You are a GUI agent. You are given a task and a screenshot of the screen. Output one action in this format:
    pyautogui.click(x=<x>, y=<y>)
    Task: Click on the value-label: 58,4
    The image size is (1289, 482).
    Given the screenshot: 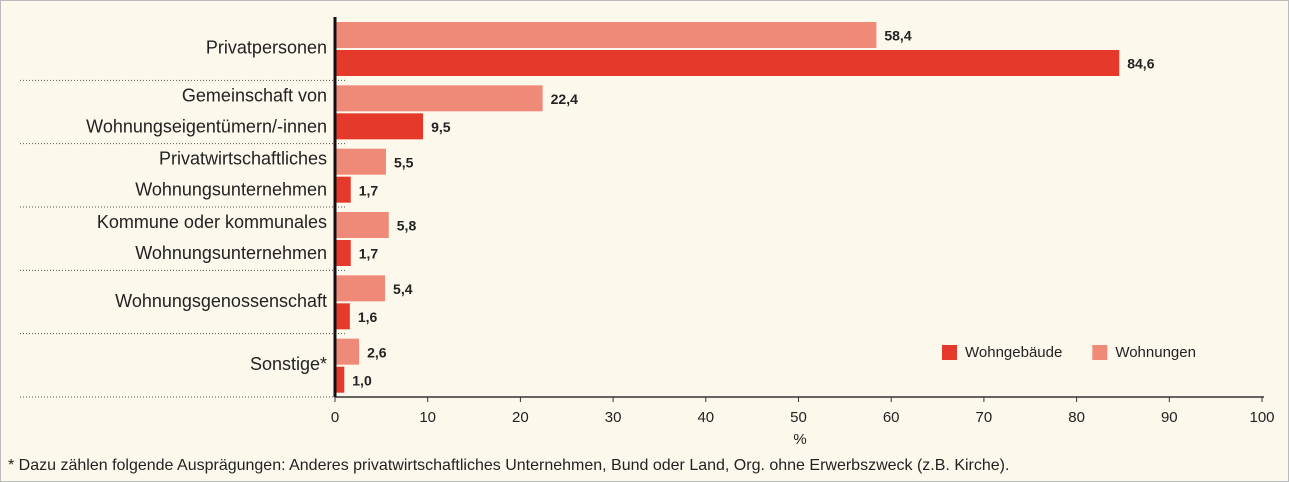 What is the action you would take?
    pyautogui.click(x=897, y=36)
    